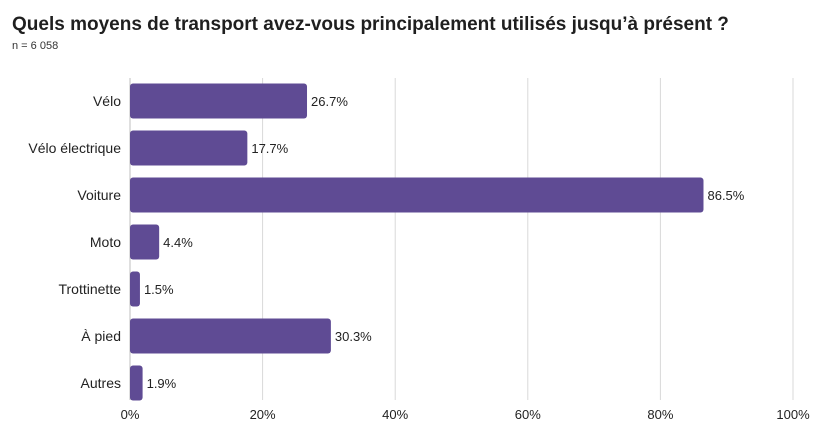 The height and width of the screenshot is (443, 824). I want to click on category-label: À pied, so click(101, 336).